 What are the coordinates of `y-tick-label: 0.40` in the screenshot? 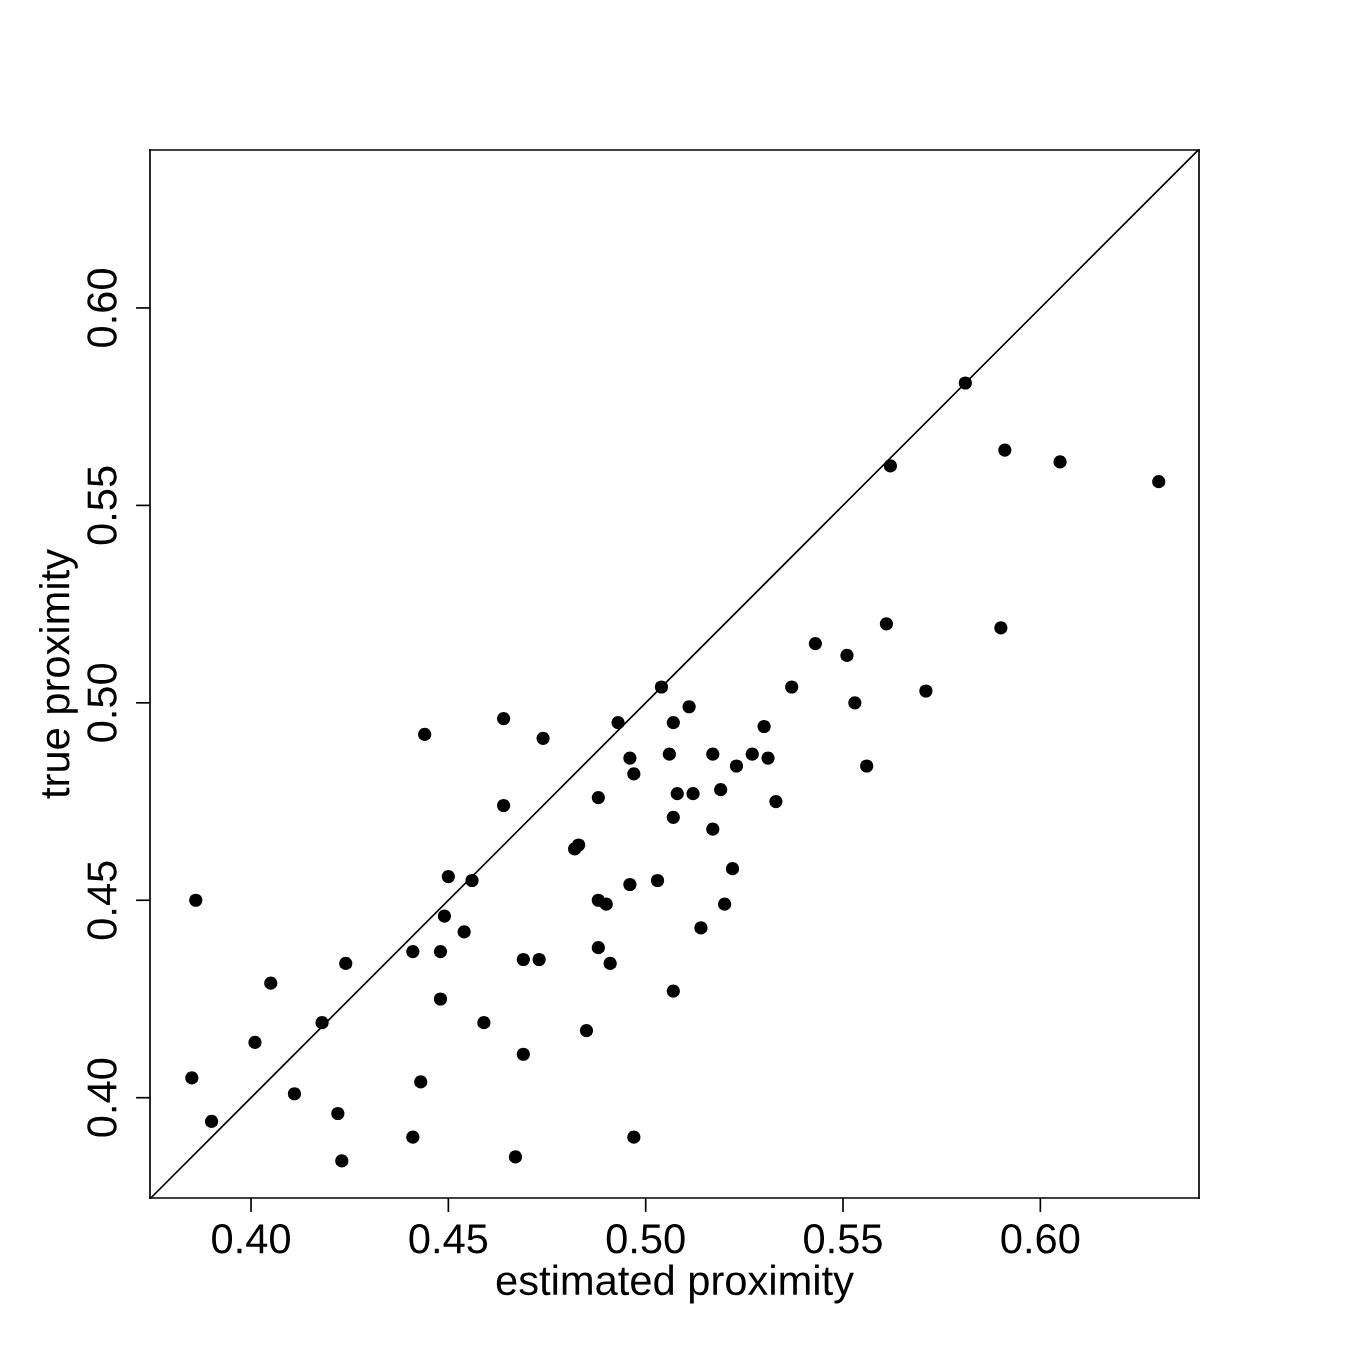 It's located at (102, 1097).